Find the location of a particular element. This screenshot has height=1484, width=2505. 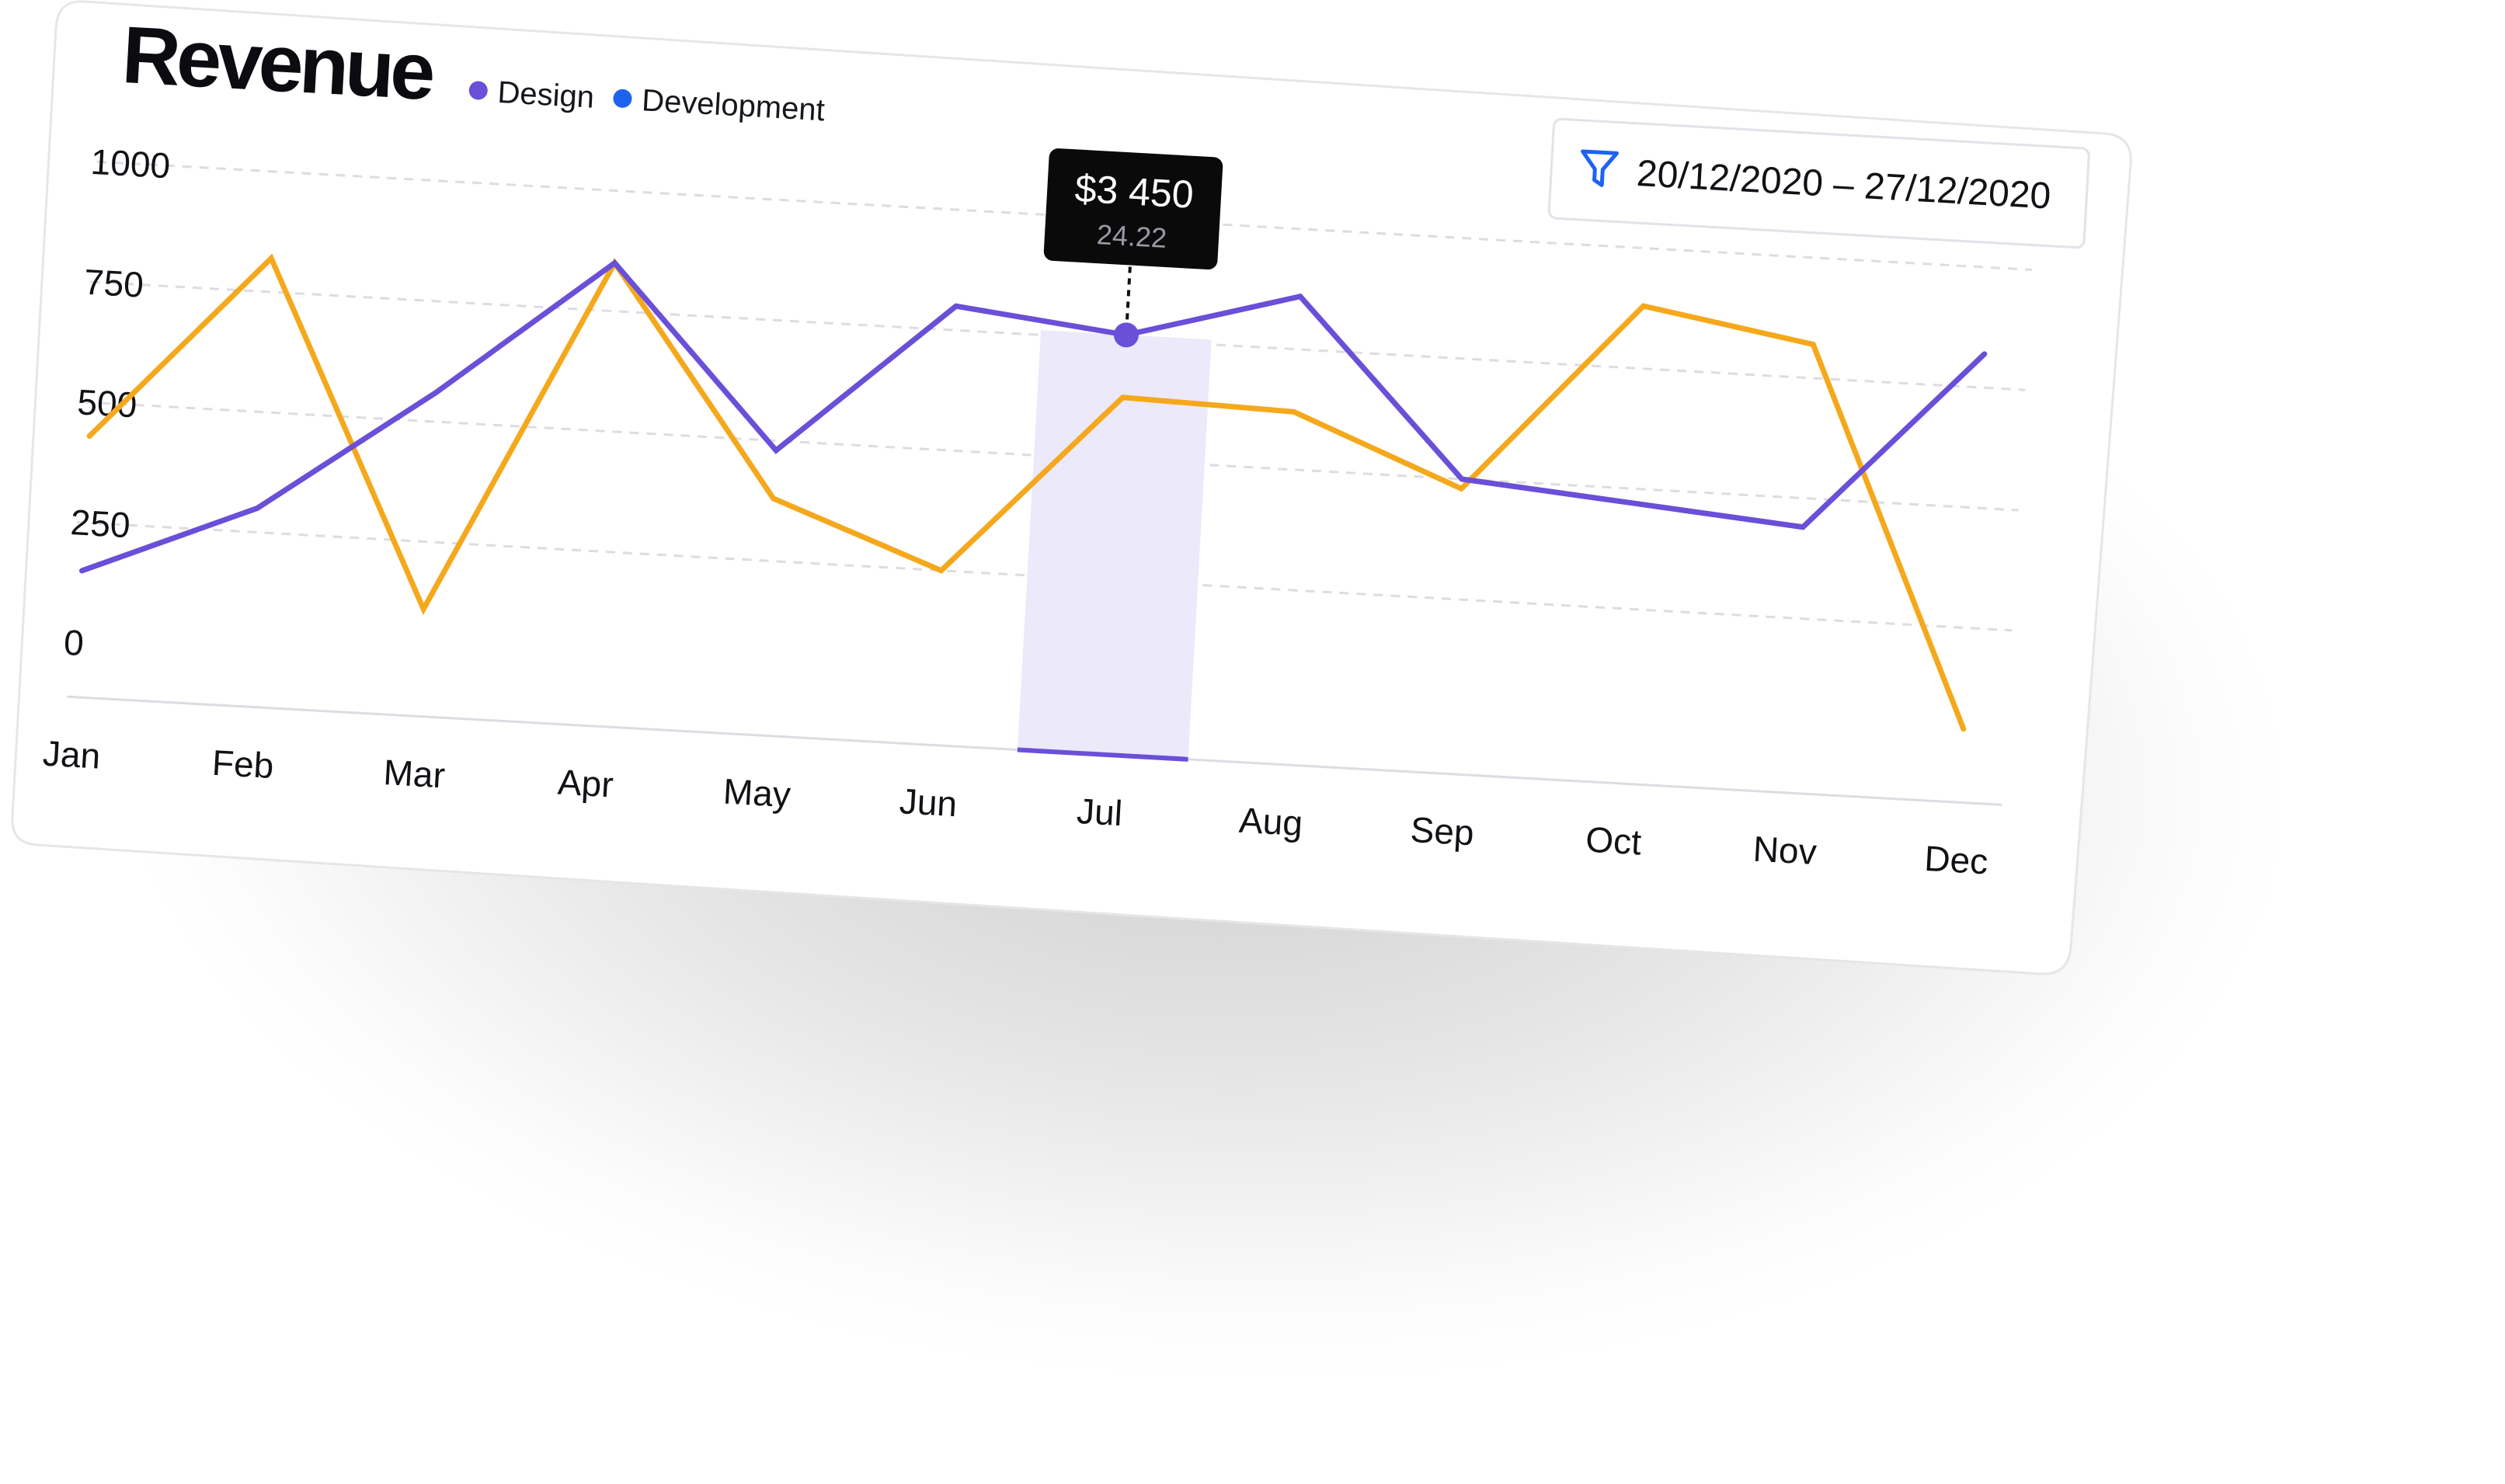

chart-title: Revenue is located at coordinates (278, 63).